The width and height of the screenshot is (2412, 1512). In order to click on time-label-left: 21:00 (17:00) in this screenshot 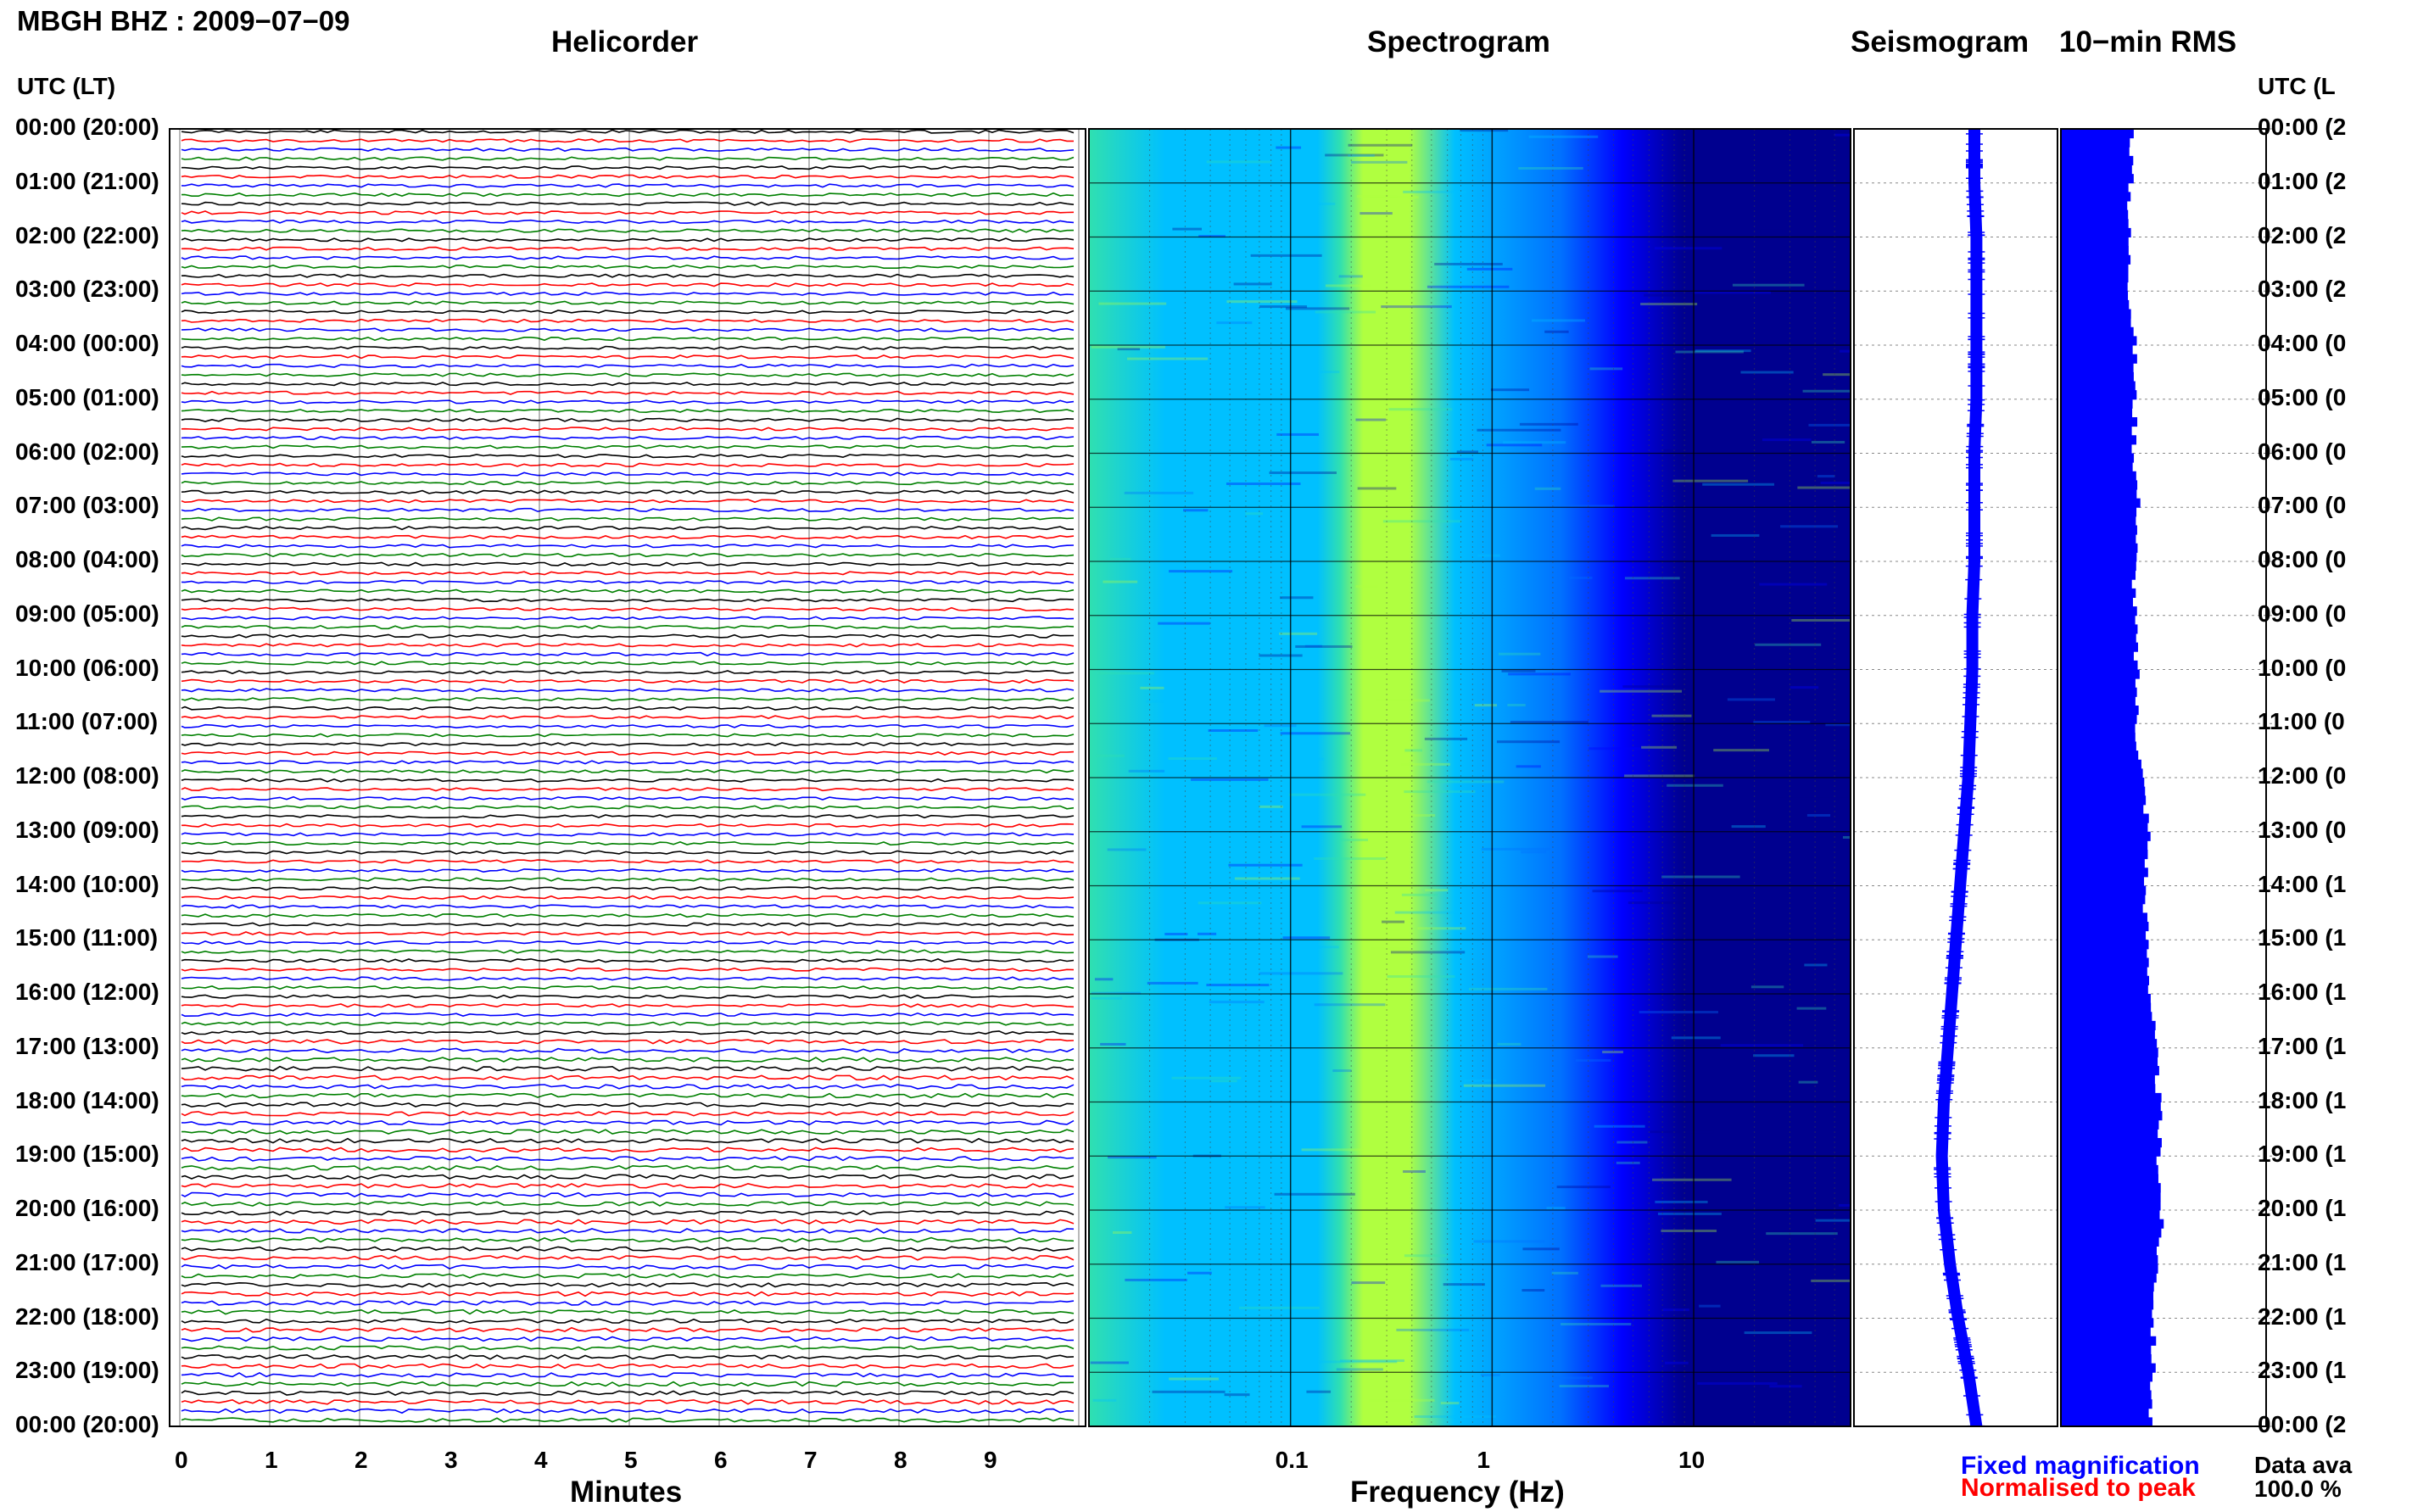, I will do `click(87, 1261)`.